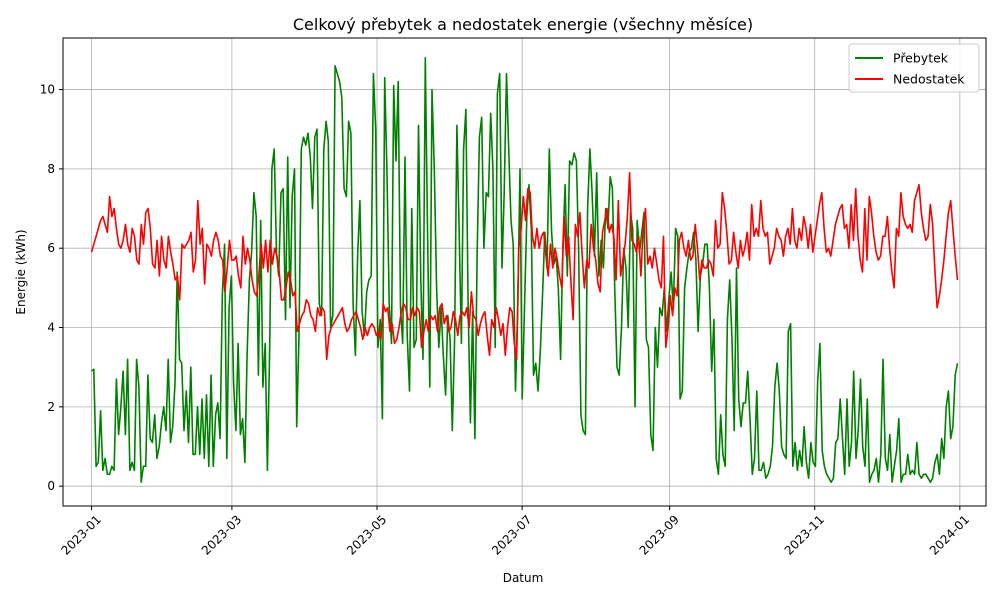 The image size is (1000, 600). What do you see at coordinates (51, 248) in the screenshot?
I see `y-tick-label: 6` at bounding box center [51, 248].